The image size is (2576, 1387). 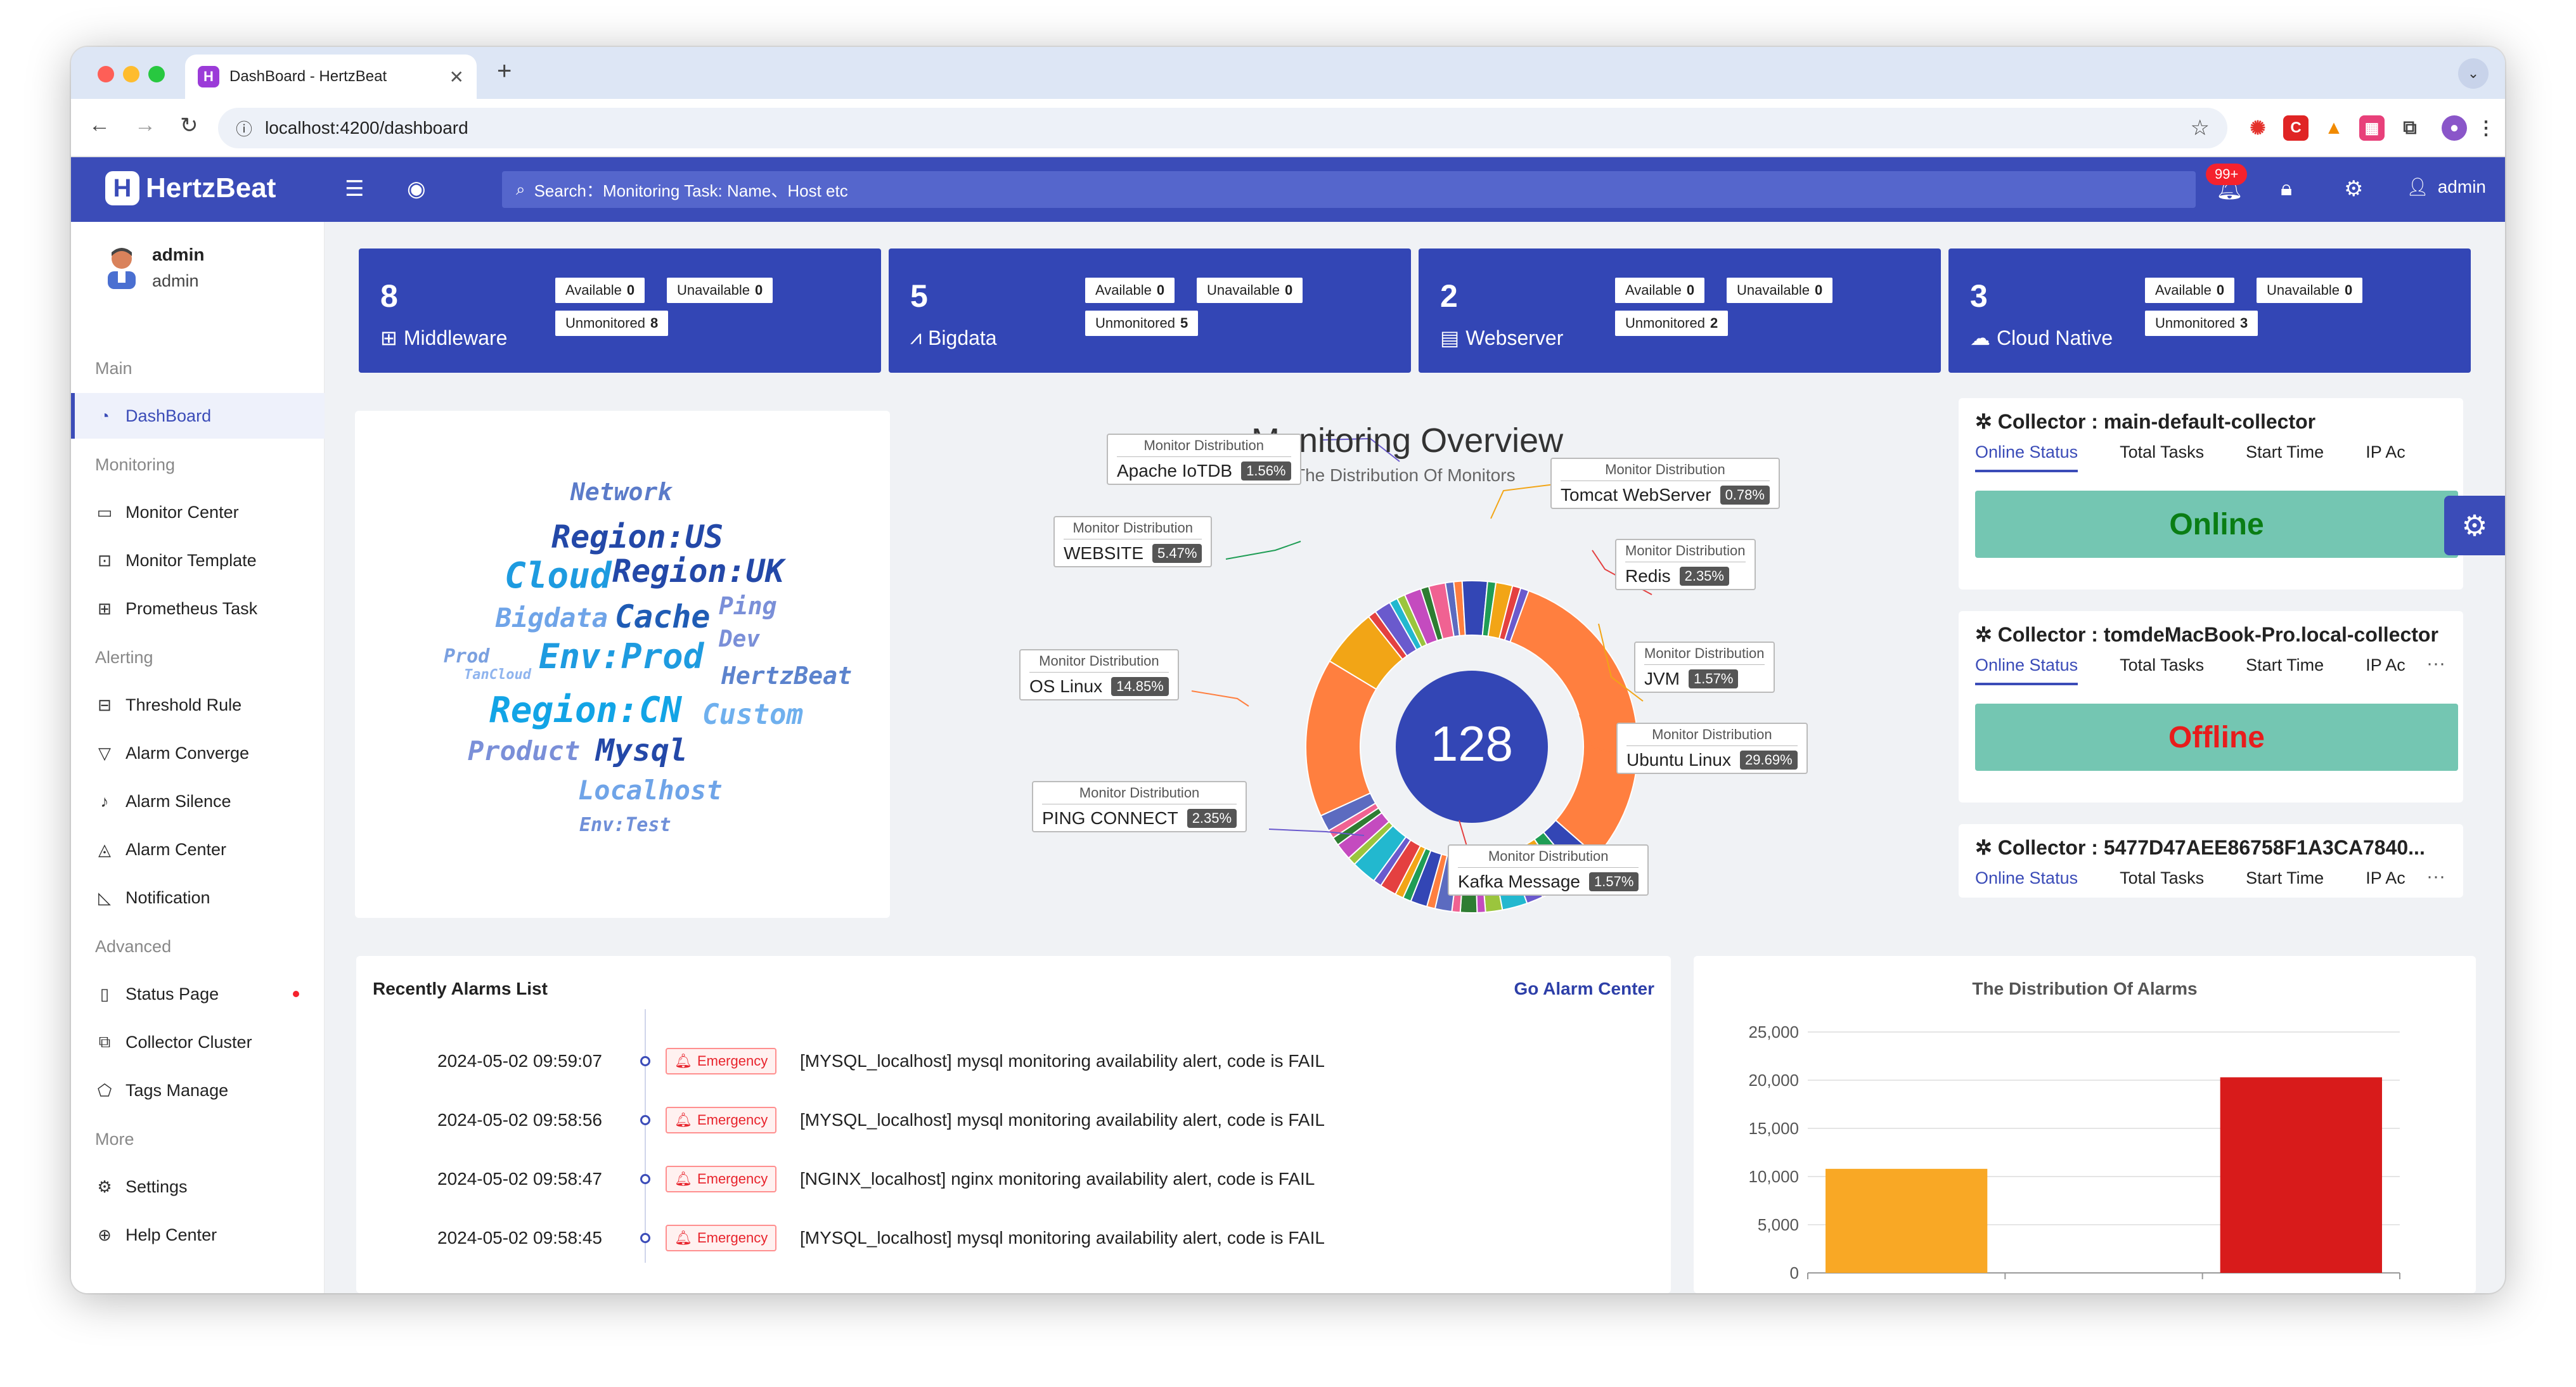 What do you see at coordinates (558, 576) in the screenshot?
I see `word-cloud: Cloud` at bounding box center [558, 576].